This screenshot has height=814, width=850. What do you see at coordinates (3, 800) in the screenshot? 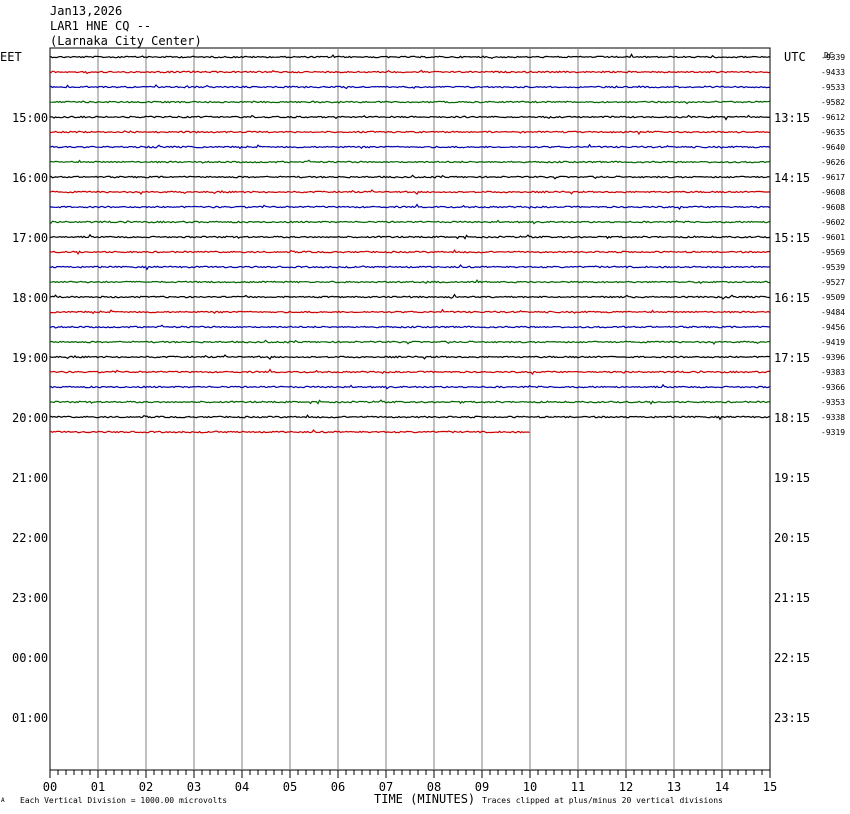
I see `corner-mark: A` at bounding box center [3, 800].